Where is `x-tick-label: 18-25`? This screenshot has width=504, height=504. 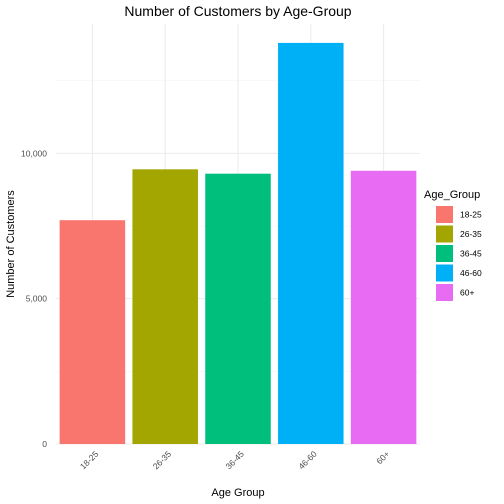 x-tick-label: 18-25 is located at coordinates (89, 460).